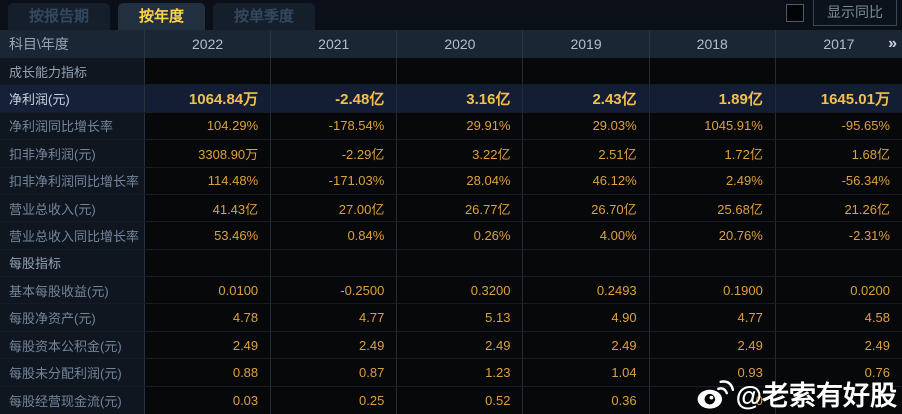  I want to click on more-years-icon: », so click(892, 43).